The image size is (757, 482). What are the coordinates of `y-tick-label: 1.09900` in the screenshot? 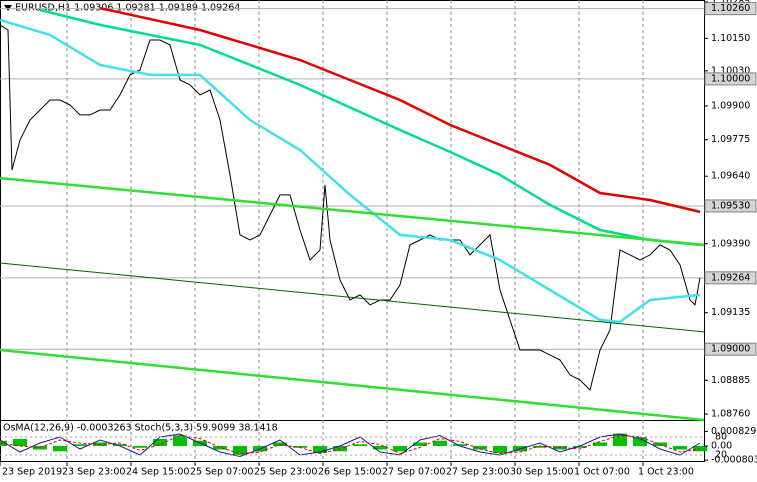 It's located at (730, 105).